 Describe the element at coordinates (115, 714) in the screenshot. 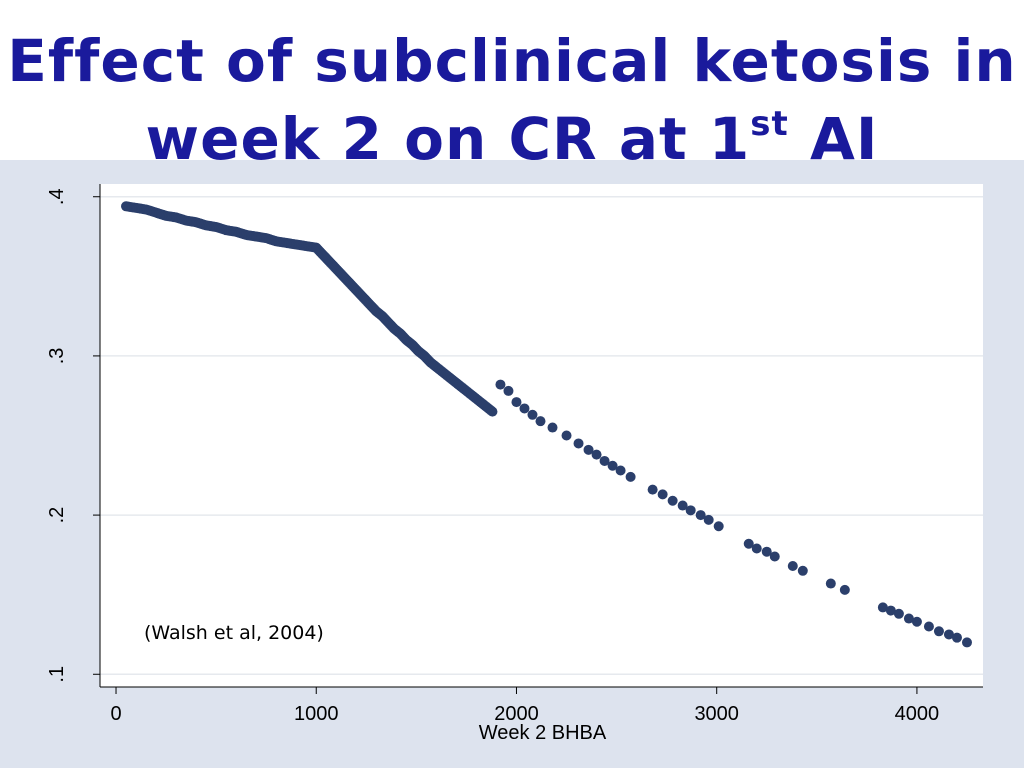

I see `x-tick-label: 0` at that location.